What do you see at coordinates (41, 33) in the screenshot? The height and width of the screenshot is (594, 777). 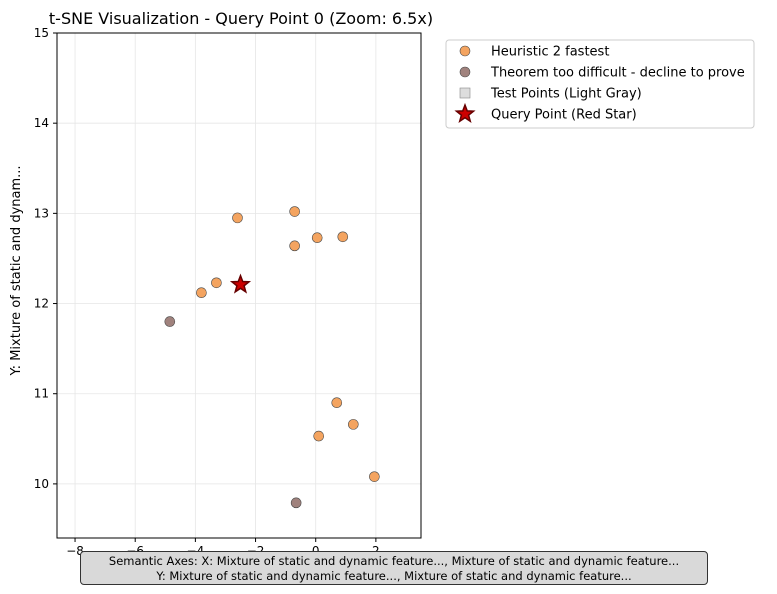 I see `y-tick-label: 15` at bounding box center [41, 33].